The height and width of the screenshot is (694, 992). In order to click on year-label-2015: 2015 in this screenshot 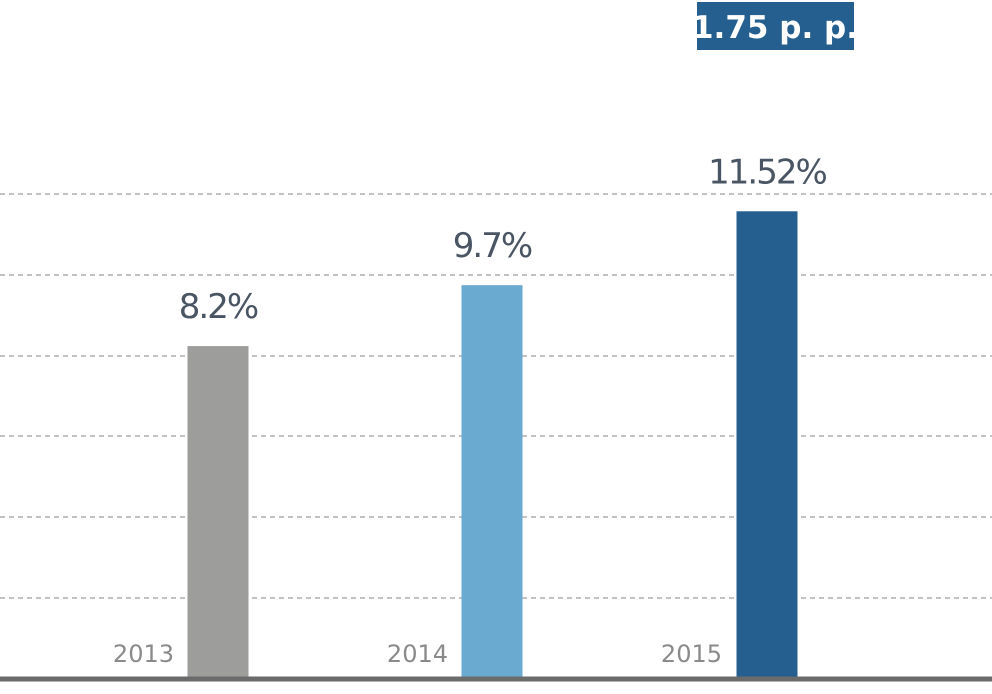, I will do `click(691, 654)`.